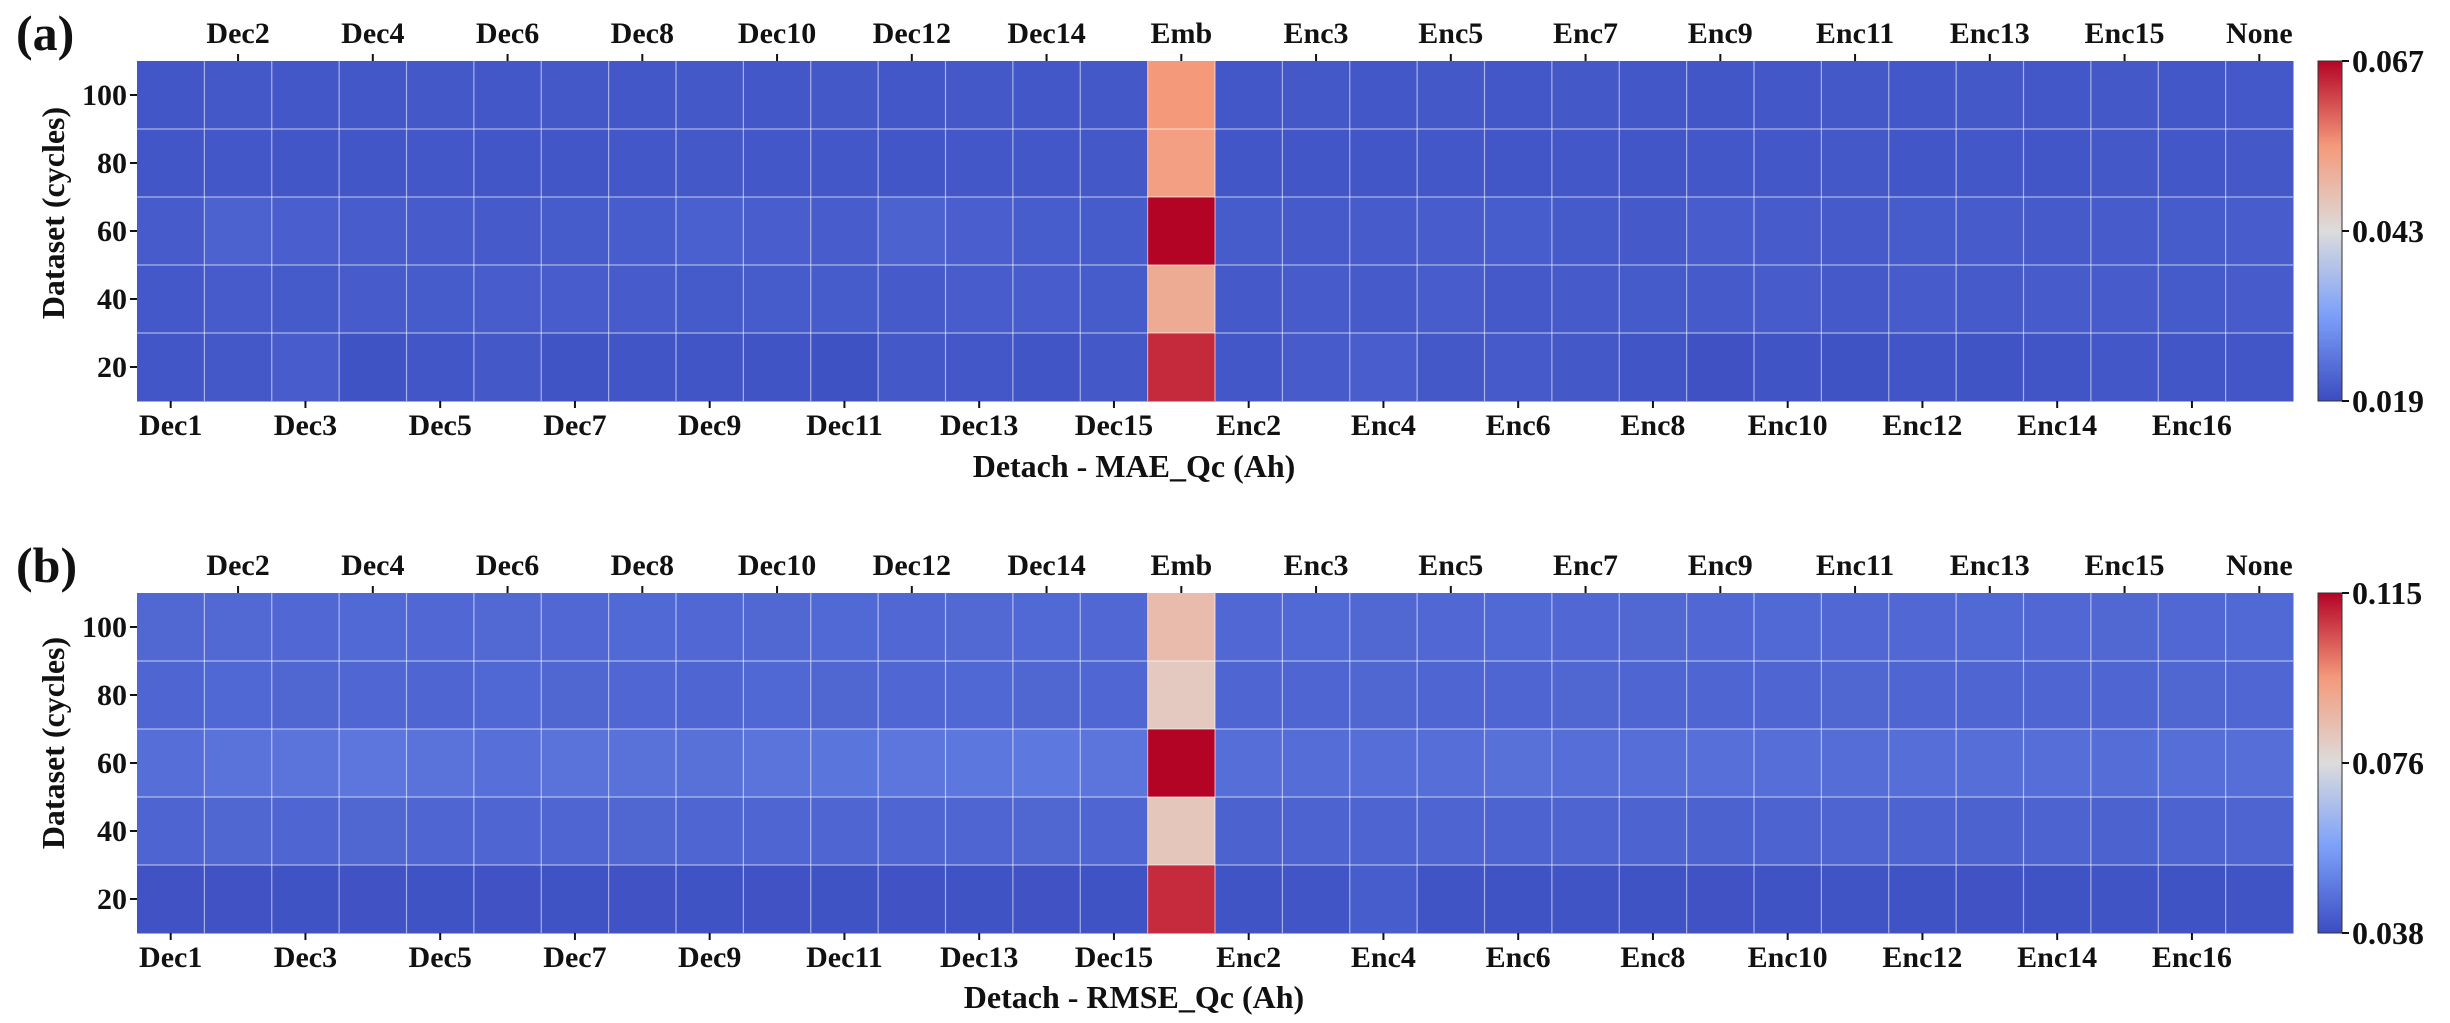 Image resolution: width=2450 pixels, height=1023 pixels. Describe the element at coordinates (1134, 997) in the screenshot. I see `x-axis-label-b: Detach - RMSE_Qc (Ah)` at that location.